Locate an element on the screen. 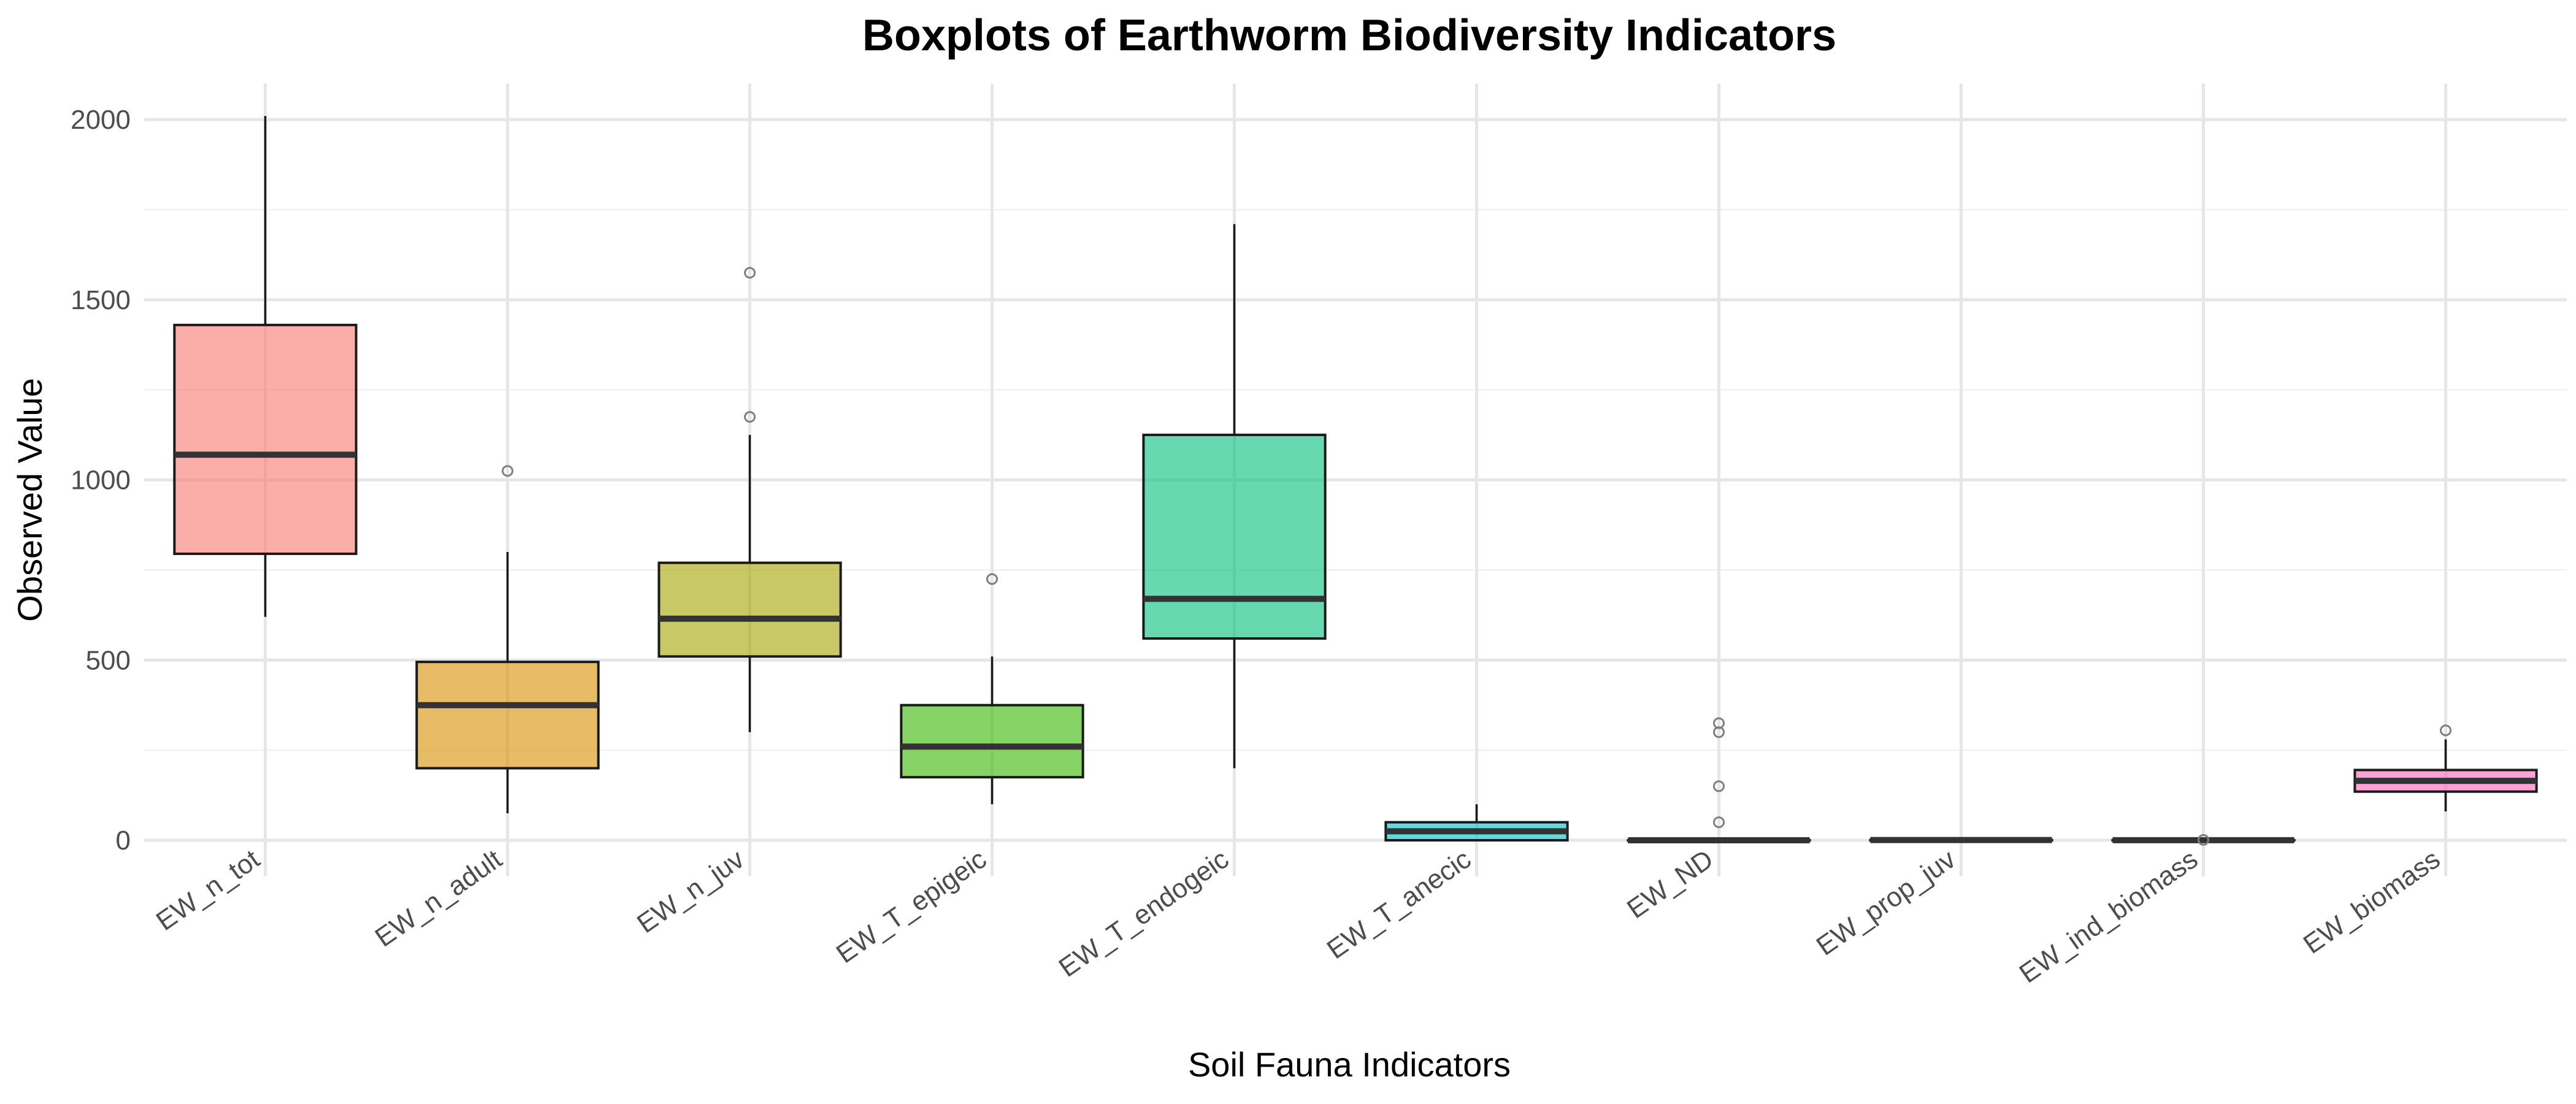 This screenshot has height=1104, width=2576. y-tick-label: 2000 is located at coordinates (101, 120).